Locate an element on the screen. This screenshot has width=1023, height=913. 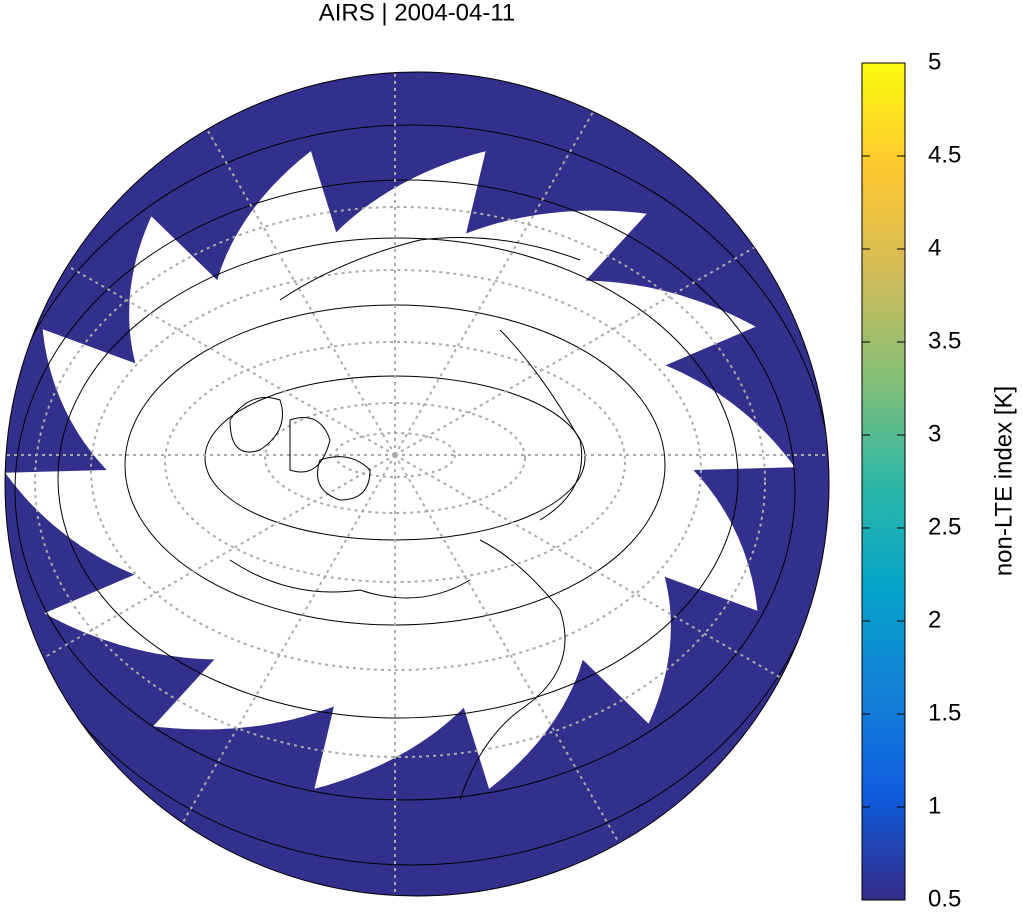
colorbar-tick-label: 1.5 is located at coordinates (944, 712).